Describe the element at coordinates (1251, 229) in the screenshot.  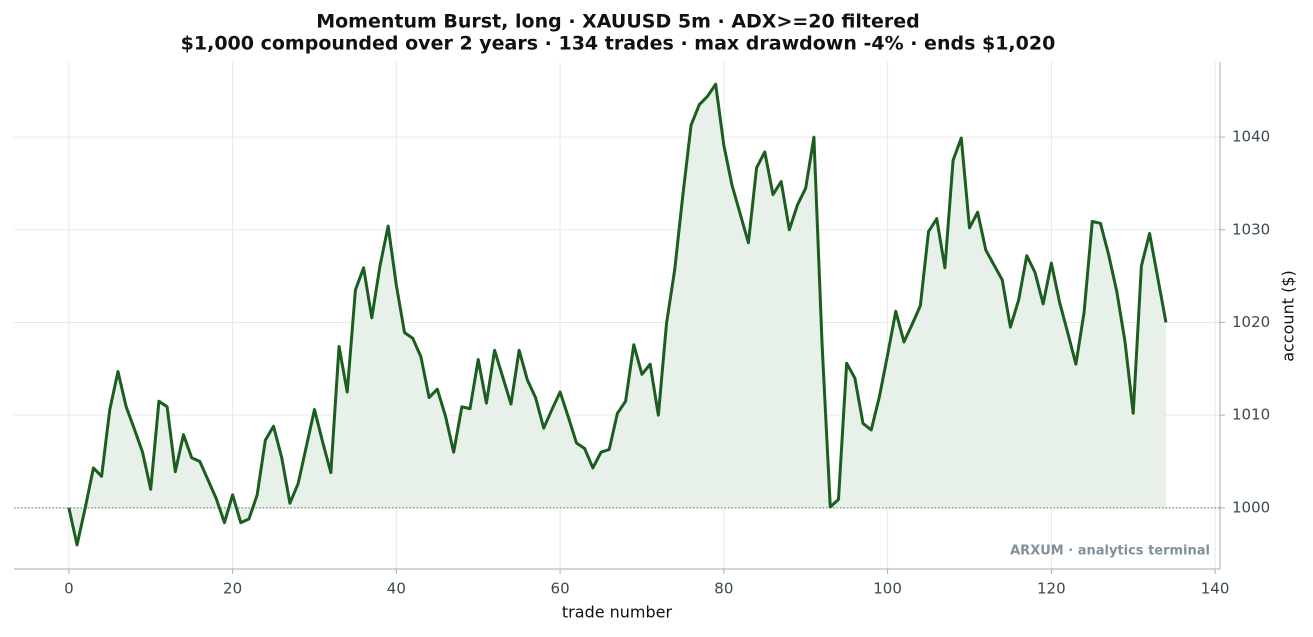
I see `y-tick-label: 1030` at that location.